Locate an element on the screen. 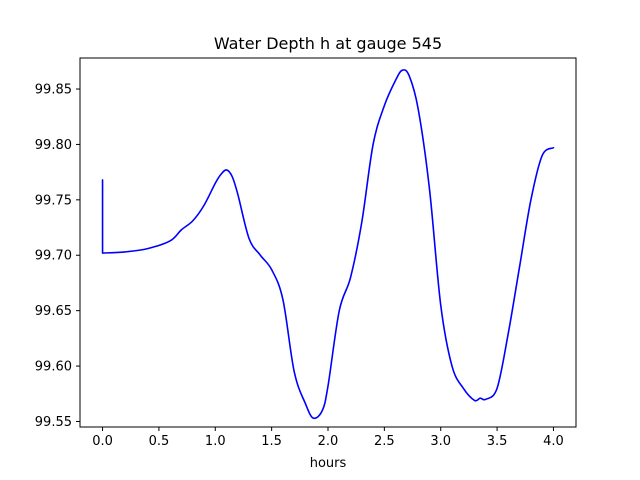 The height and width of the screenshot is (480, 640). x-tick-label: 2.0 is located at coordinates (328, 441).